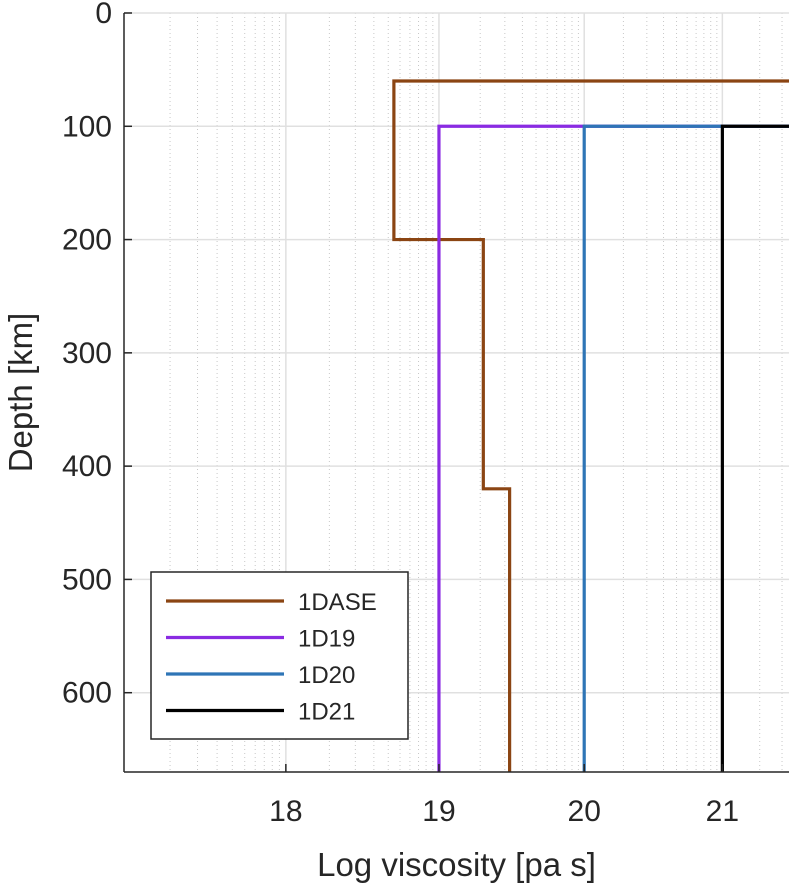 The width and height of the screenshot is (791, 886). What do you see at coordinates (87, 353) in the screenshot?
I see `y-tick-label: 300` at bounding box center [87, 353].